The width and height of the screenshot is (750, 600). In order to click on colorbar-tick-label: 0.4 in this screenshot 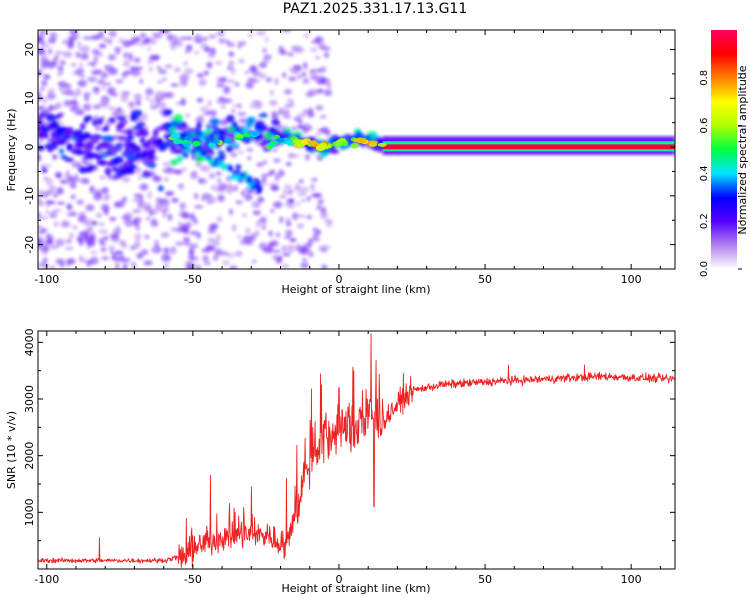, I will do `click(704, 173)`.